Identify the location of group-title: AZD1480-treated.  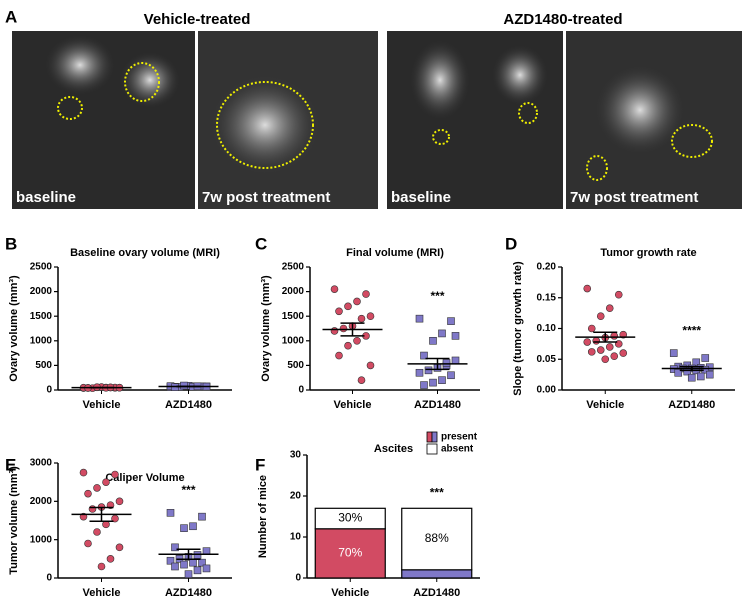
(562, 19).